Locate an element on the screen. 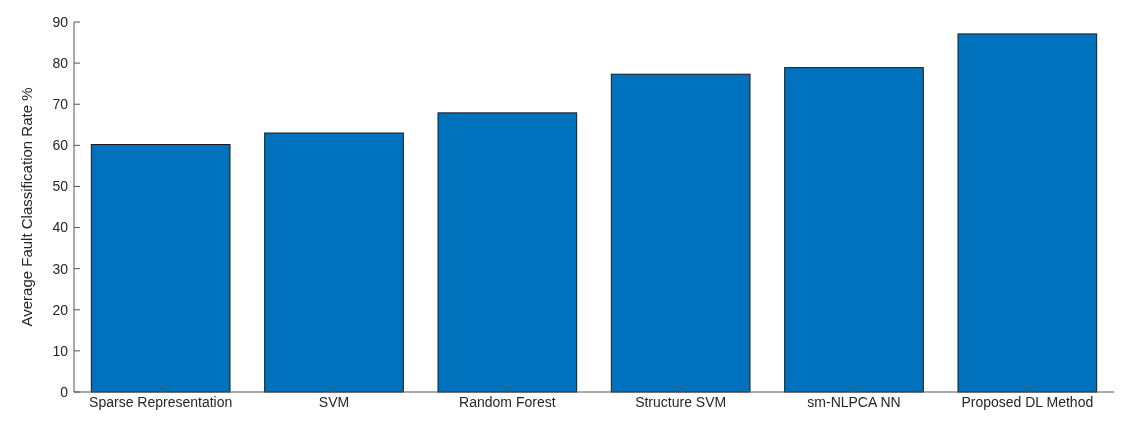 Image resolution: width=1144 pixels, height=421 pixels. y-tick-label: 30 is located at coordinates (60, 268).